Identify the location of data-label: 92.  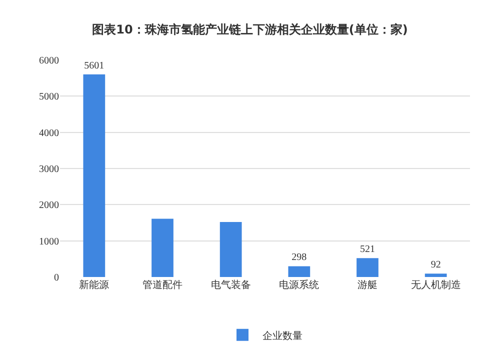
(435, 265).